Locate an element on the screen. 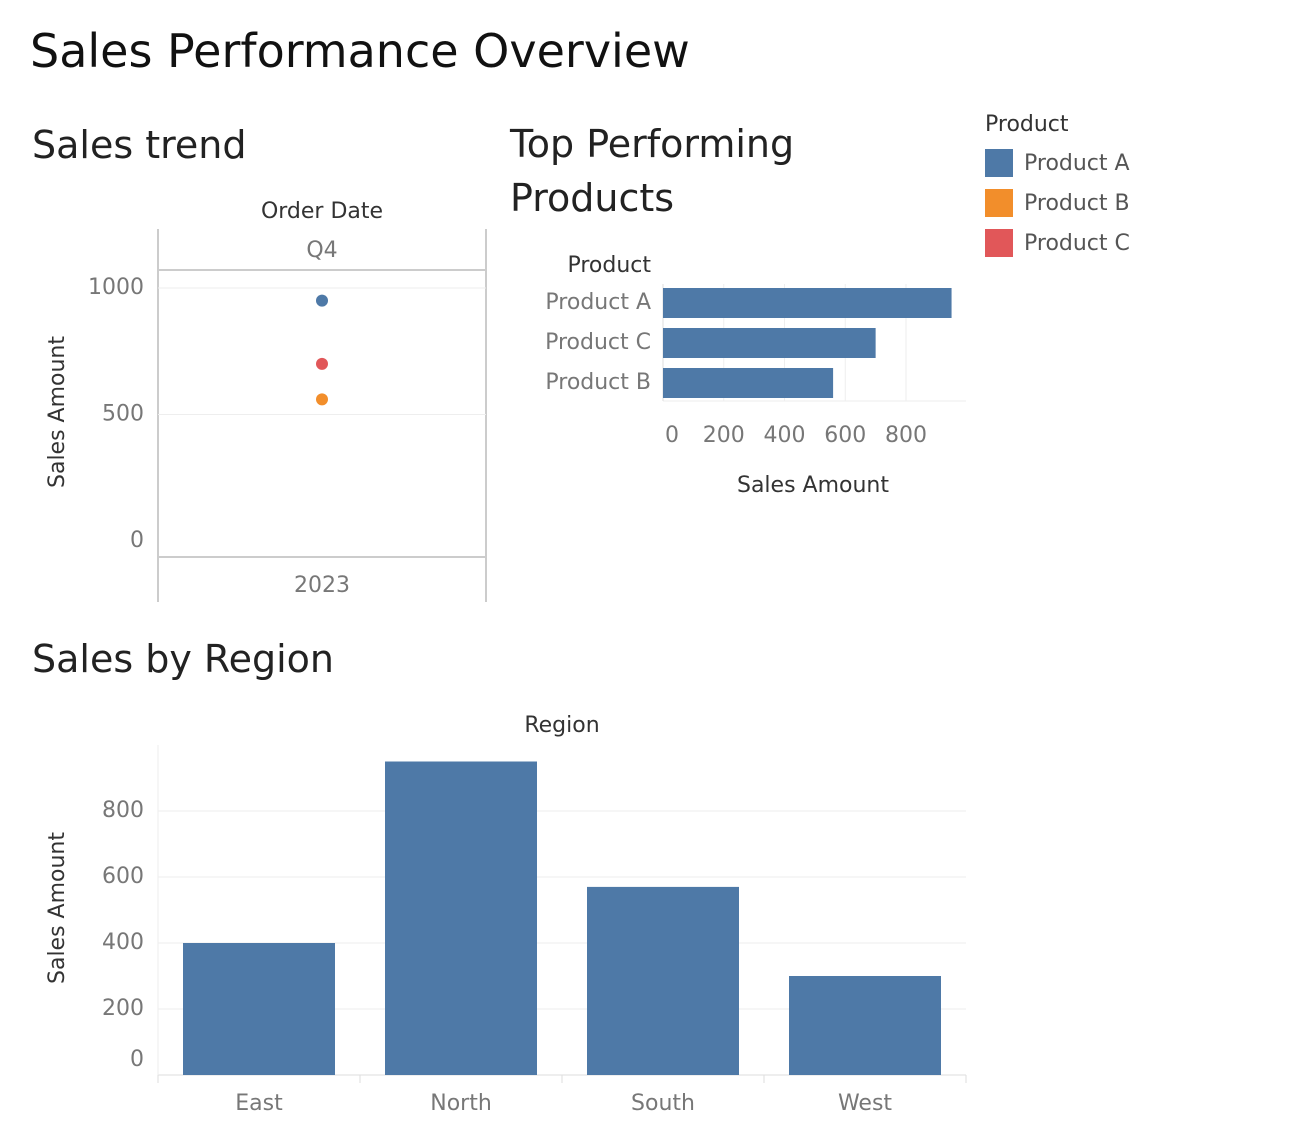 The width and height of the screenshot is (1298, 1142). y-tick-label: 200 is located at coordinates (123, 1008).